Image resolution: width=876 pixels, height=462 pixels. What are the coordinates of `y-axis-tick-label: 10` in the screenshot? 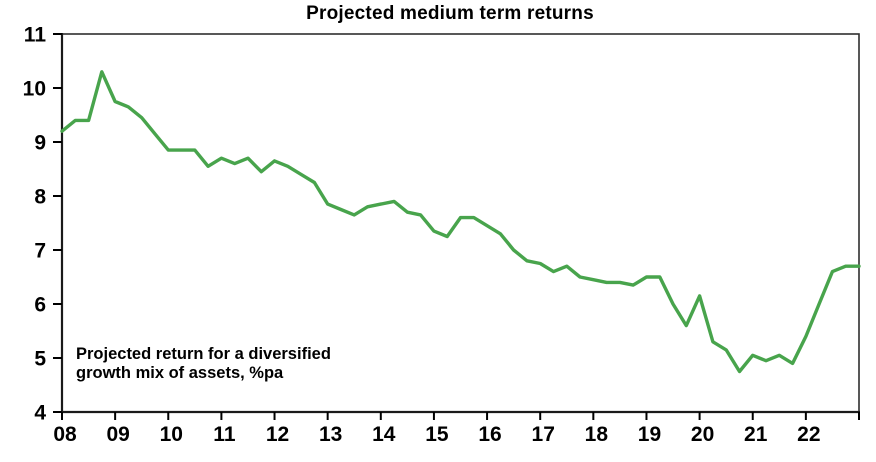 It's located at (34, 89).